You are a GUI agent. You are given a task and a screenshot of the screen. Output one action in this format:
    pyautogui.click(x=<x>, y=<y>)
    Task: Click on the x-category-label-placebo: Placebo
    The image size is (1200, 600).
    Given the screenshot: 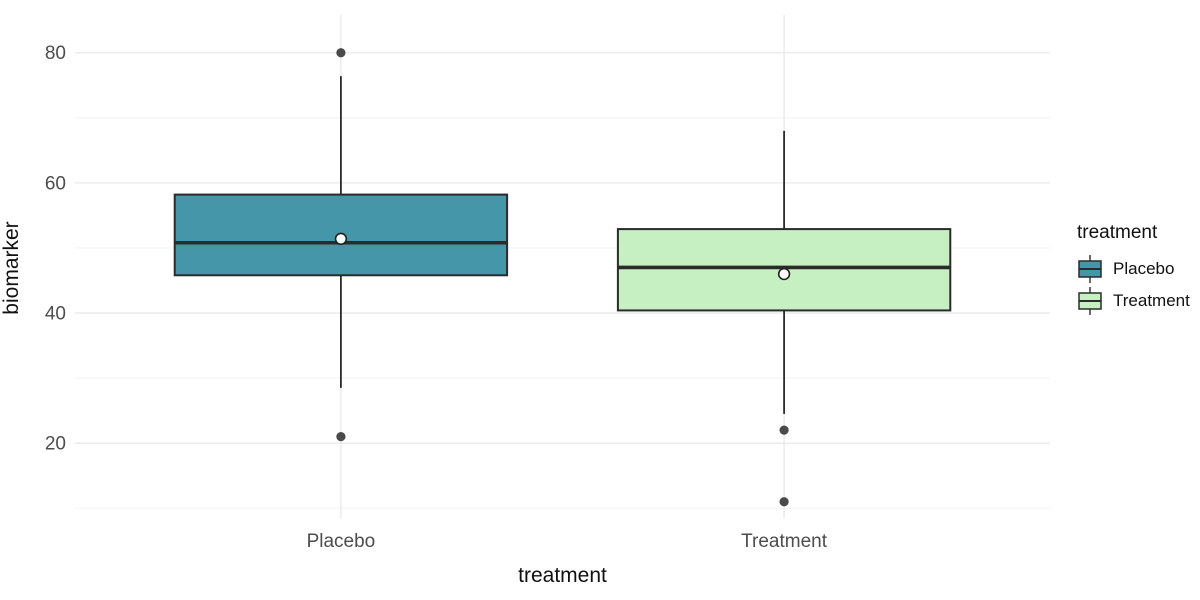 What is the action you would take?
    pyautogui.click(x=341, y=541)
    